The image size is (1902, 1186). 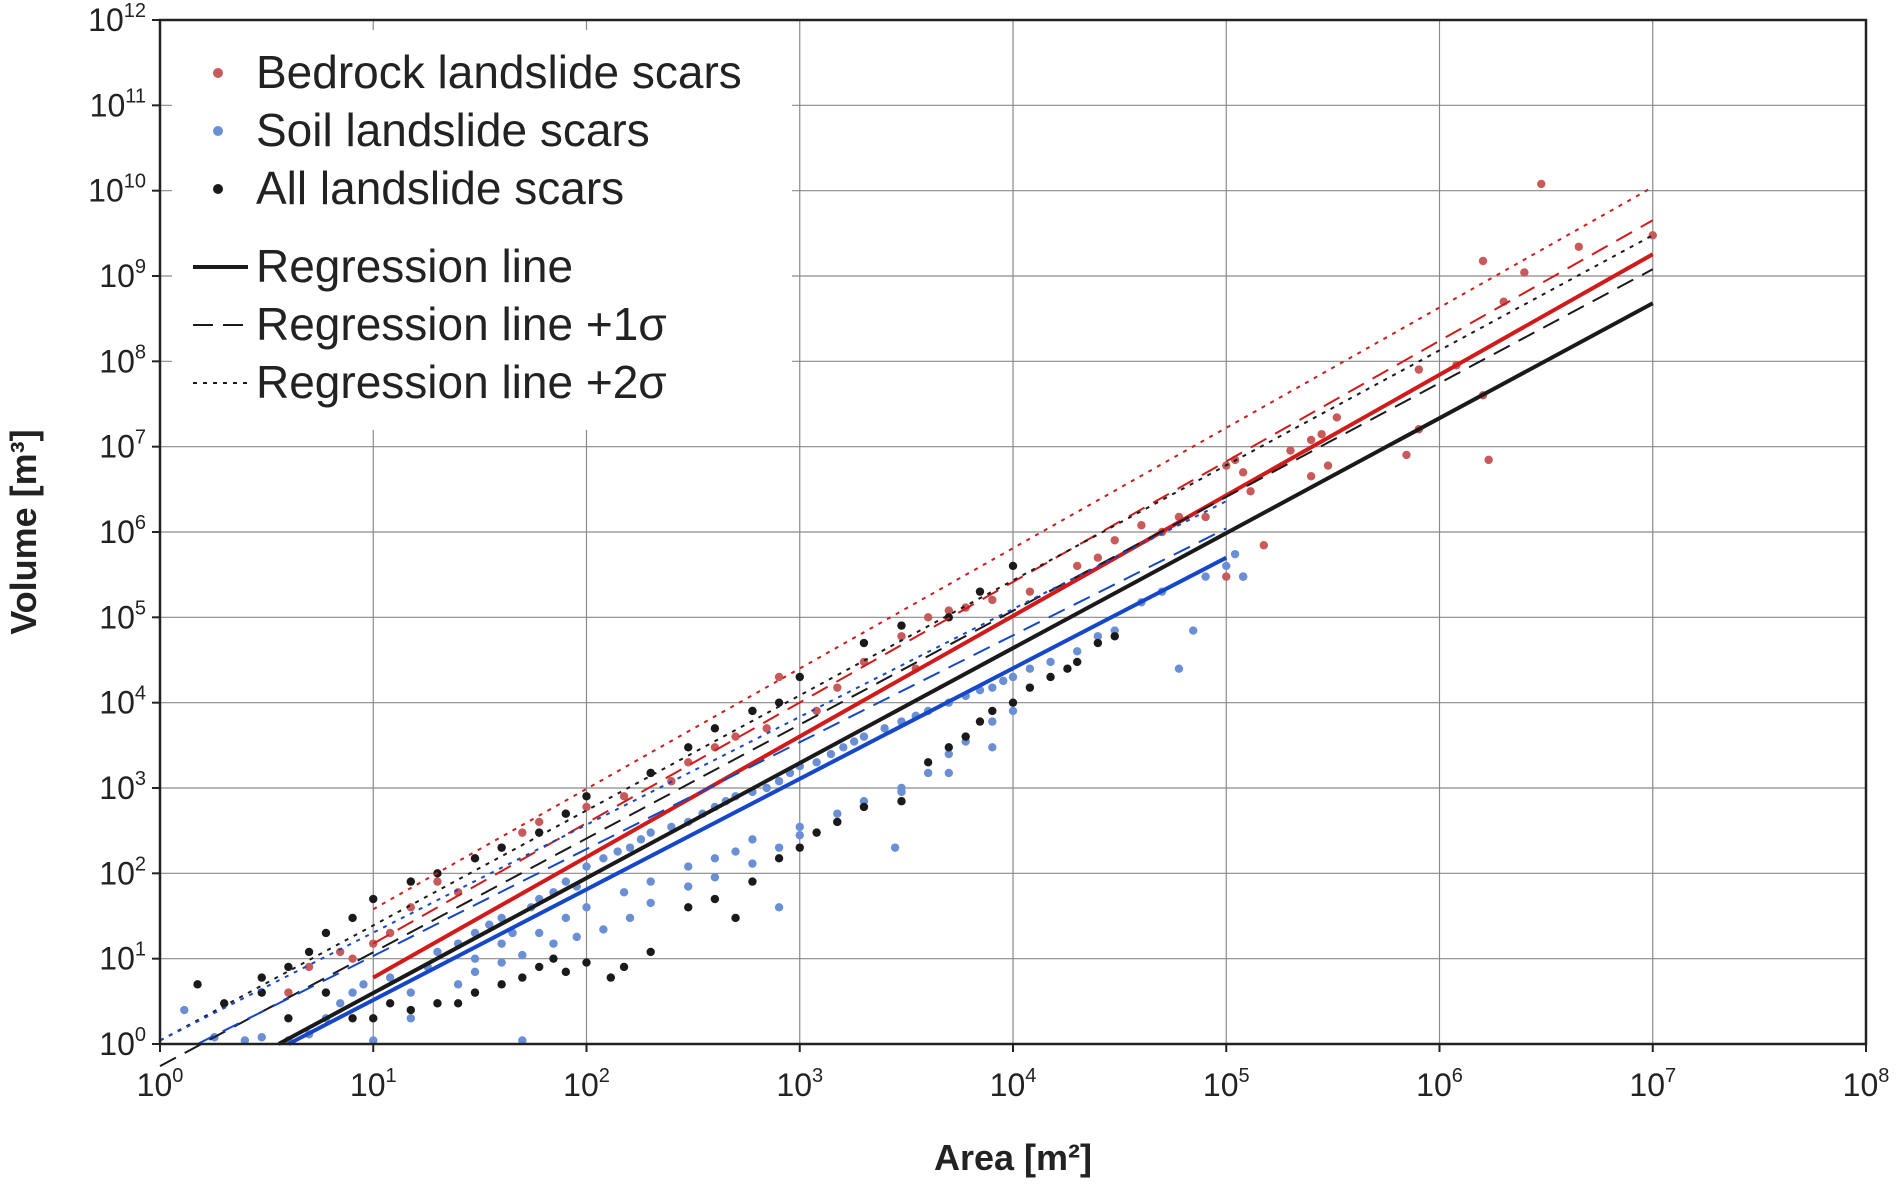 I want to click on x-tick-label: 10², so click(x=586, y=1084).